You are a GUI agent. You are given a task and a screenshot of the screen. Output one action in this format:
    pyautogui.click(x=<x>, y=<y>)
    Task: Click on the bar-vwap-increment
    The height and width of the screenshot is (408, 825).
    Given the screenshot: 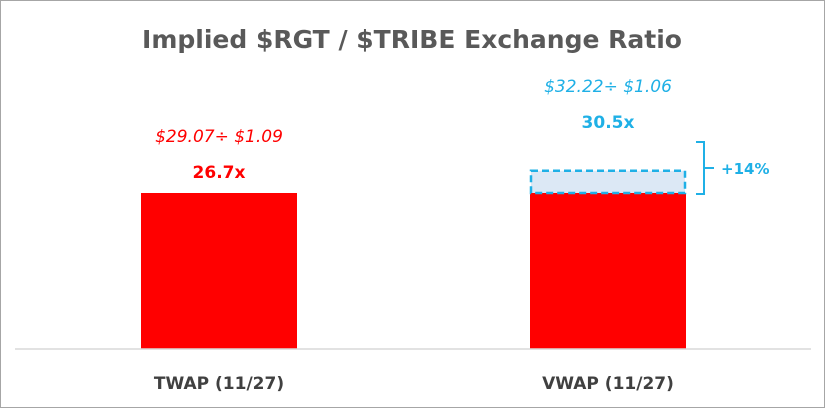 What is the action you would take?
    pyautogui.click(x=608, y=182)
    